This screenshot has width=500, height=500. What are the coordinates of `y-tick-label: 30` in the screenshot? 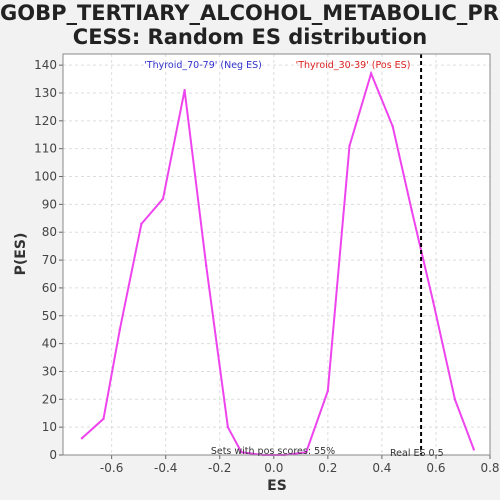 It's located at (49, 371).